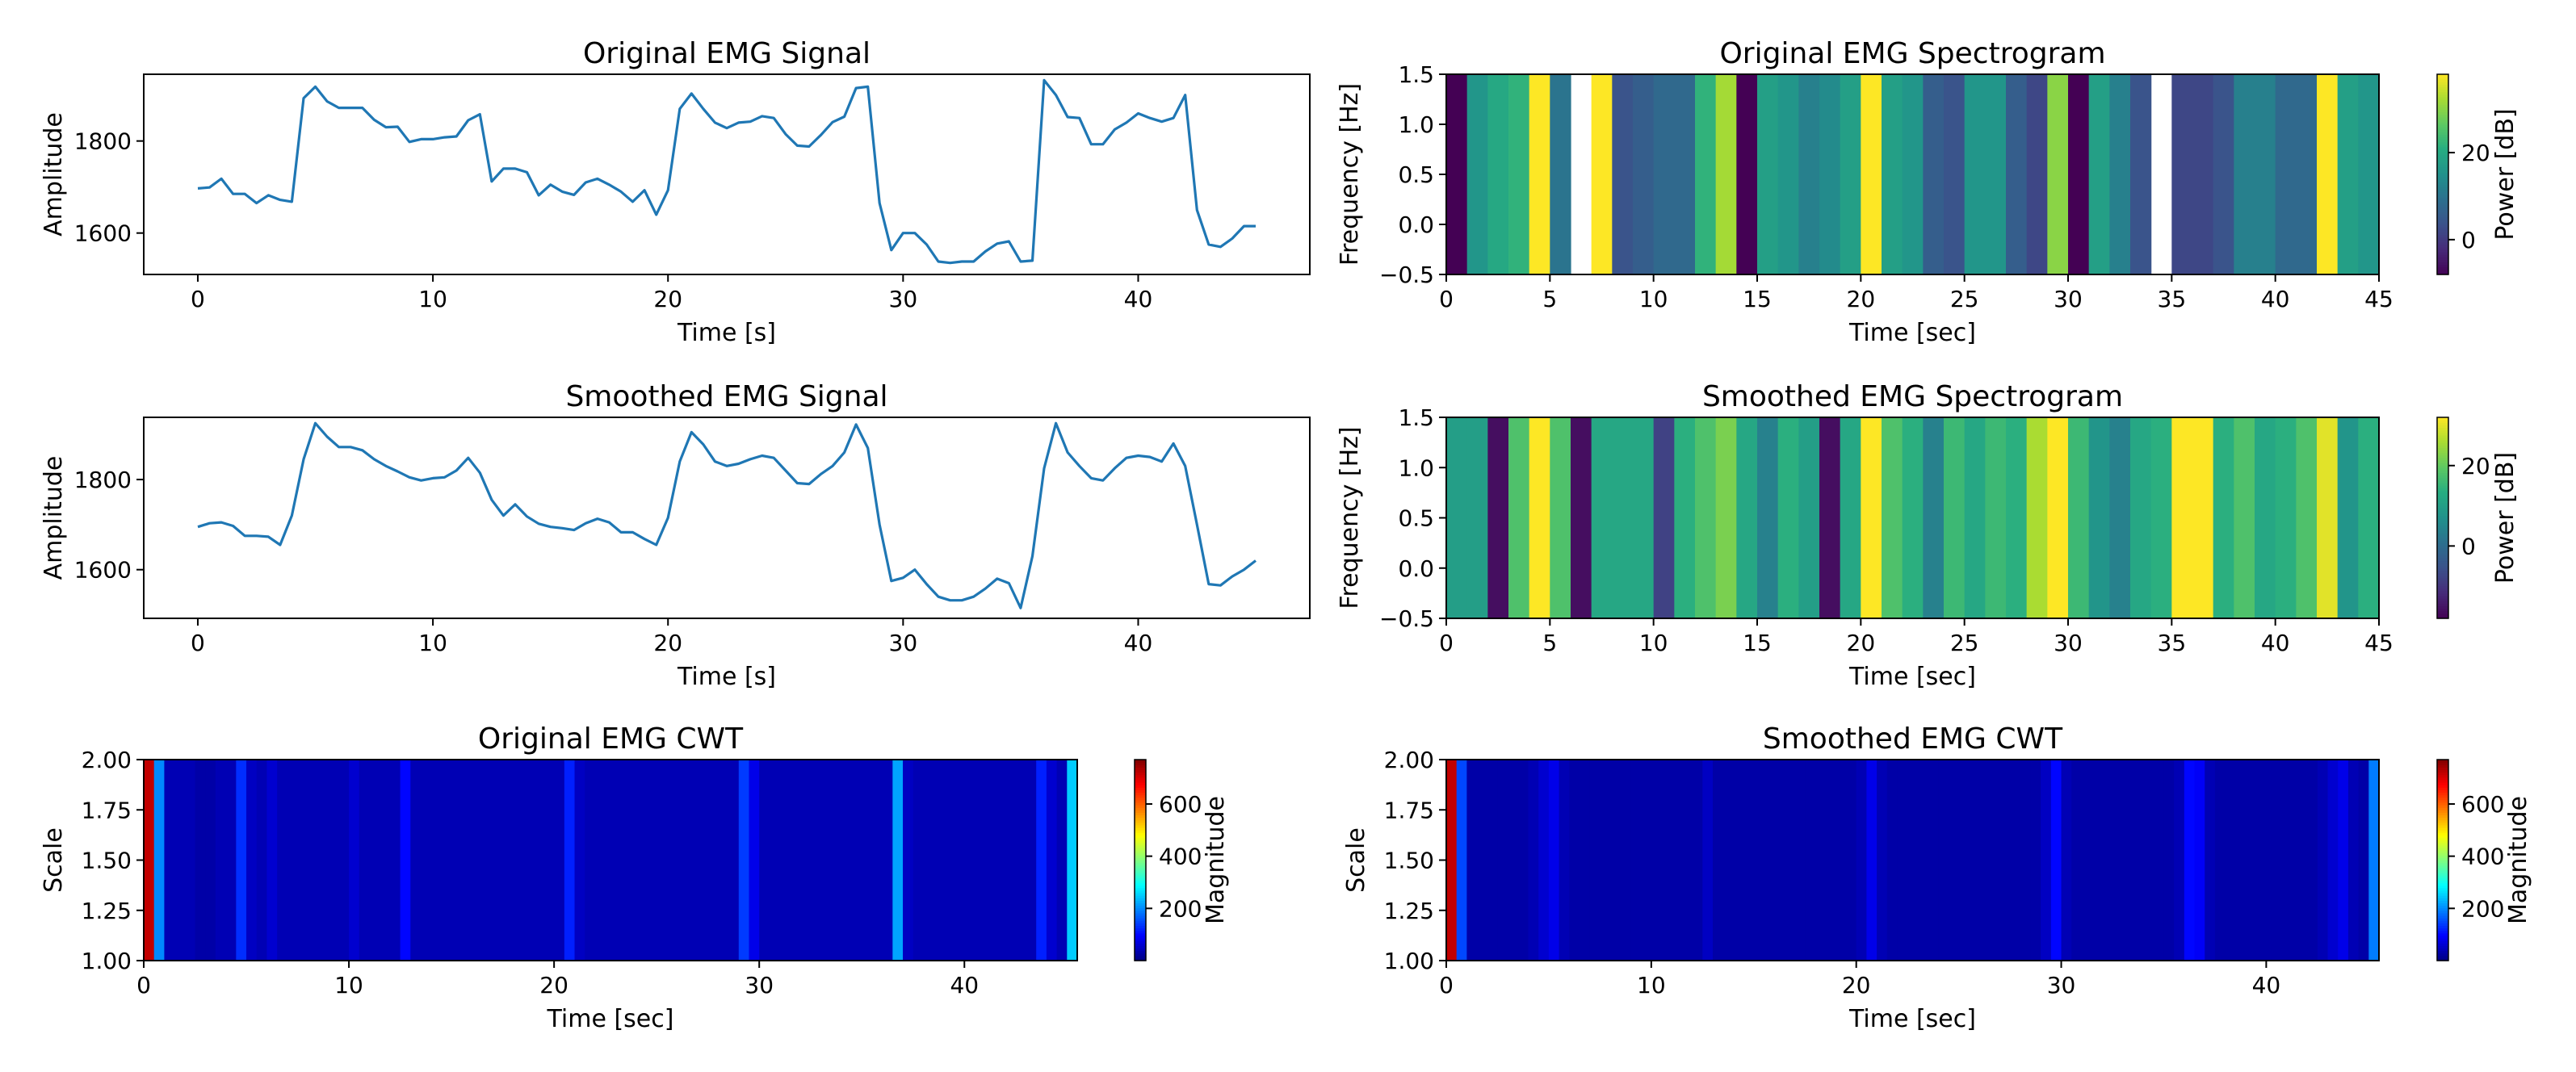 The image size is (2576, 1072). What do you see at coordinates (348, 985) in the screenshot?
I see `x-tick-label: 10` at bounding box center [348, 985].